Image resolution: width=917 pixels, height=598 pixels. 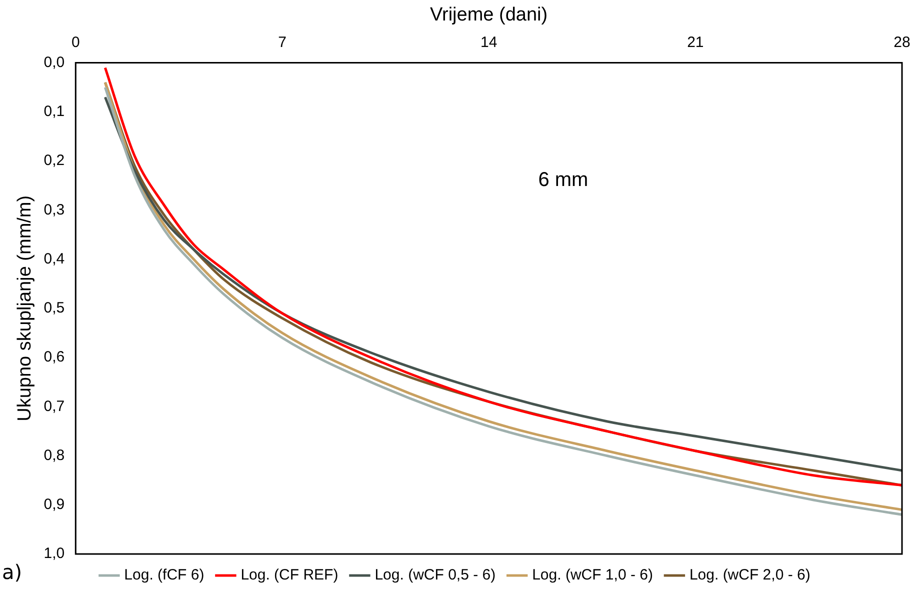 I want to click on y-tick-label: 0,8, so click(x=54, y=455).